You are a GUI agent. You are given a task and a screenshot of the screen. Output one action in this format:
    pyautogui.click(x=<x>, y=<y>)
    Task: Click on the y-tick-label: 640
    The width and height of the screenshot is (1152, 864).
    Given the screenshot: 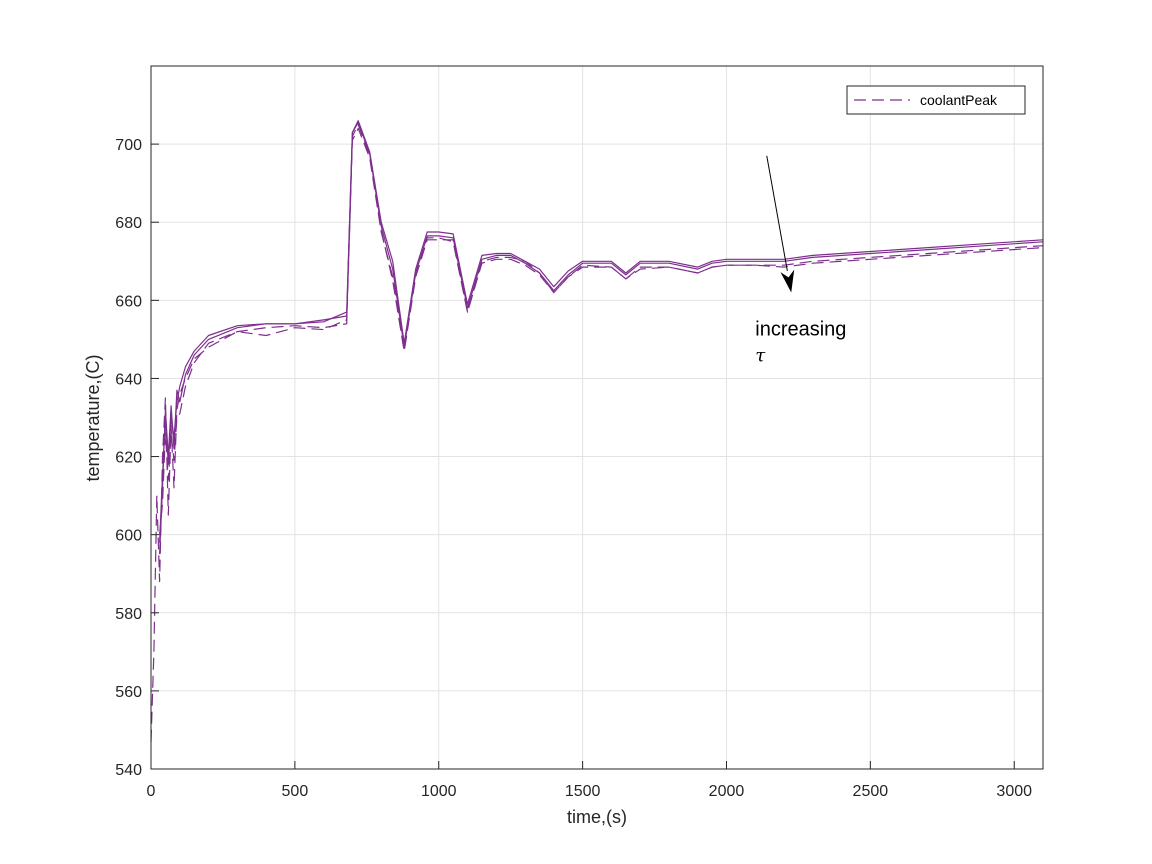 What is the action you would take?
    pyautogui.click(x=128, y=379)
    